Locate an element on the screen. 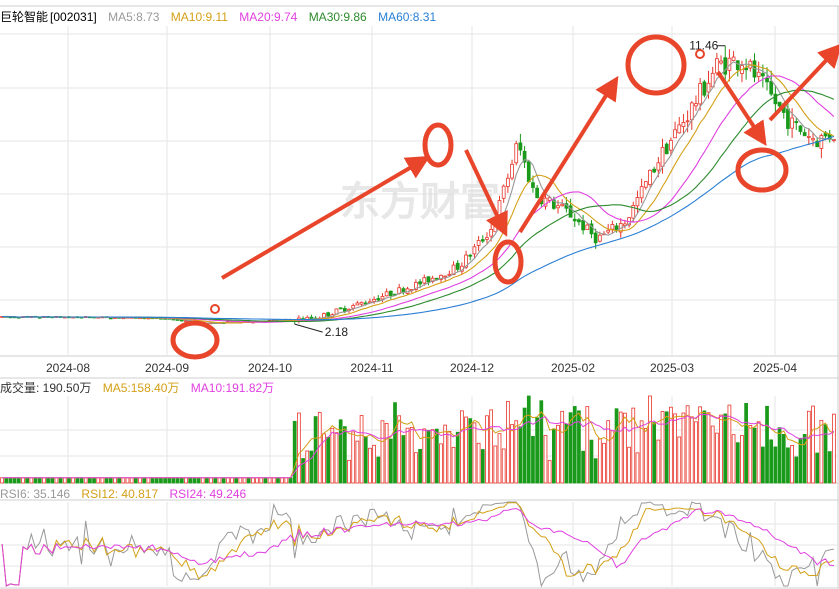  low-price-label: 2.18 is located at coordinates (337, 332).